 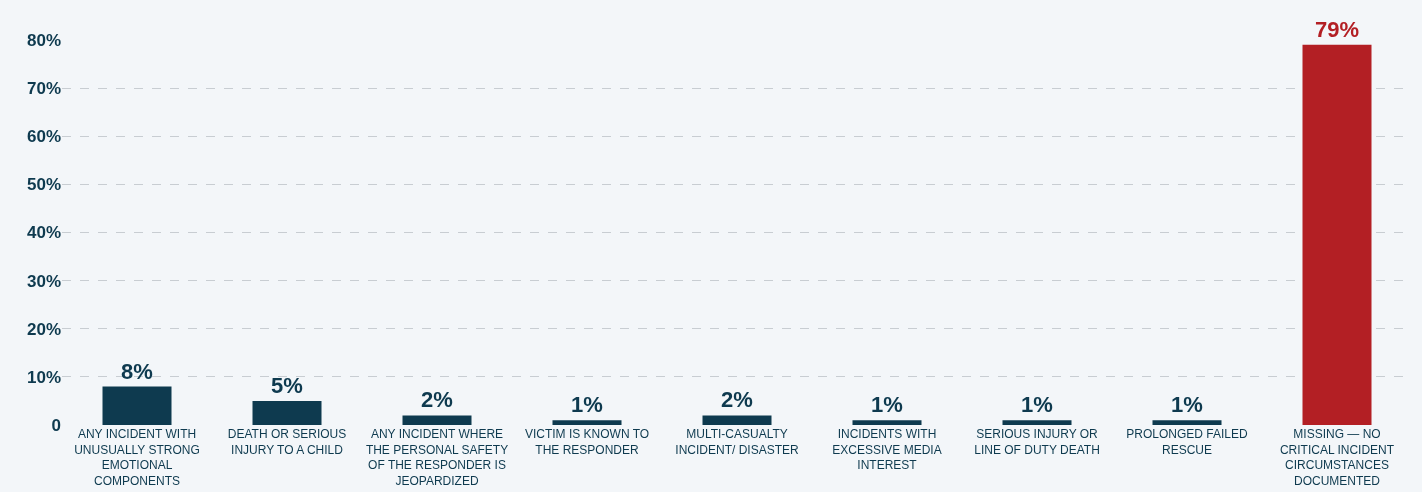 What do you see at coordinates (1337, 457) in the screenshot?
I see `x-tick-label: MISSING — NO CRITICAL INCIDENT CIRCUMSTANCES DOCUMENTED` at bounding box center [1337, 457].